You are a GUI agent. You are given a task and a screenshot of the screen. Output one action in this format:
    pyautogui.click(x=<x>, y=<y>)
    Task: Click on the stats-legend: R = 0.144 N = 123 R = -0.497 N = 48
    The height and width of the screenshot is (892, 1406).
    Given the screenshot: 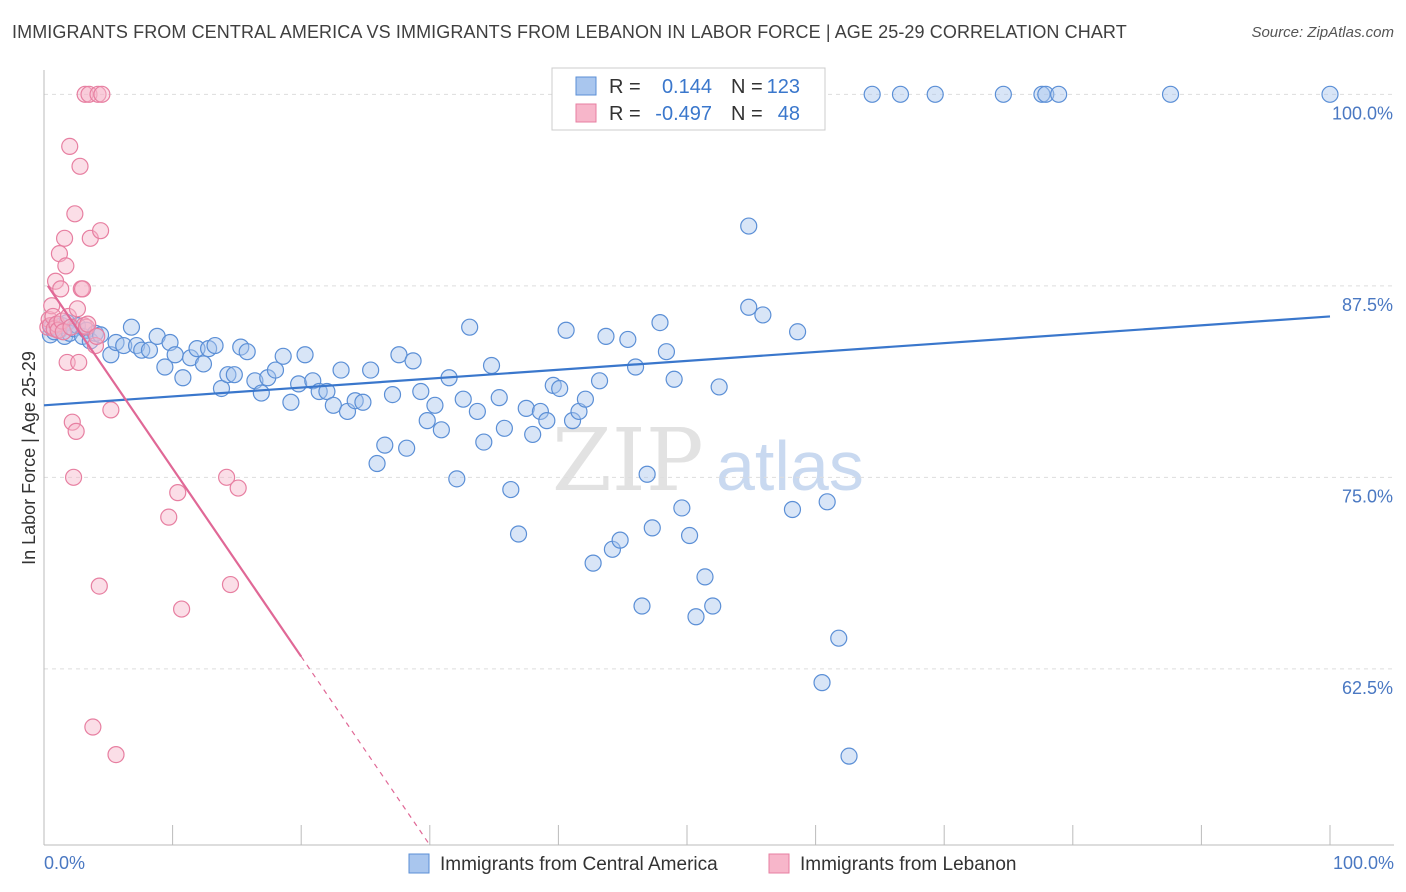 What is the action you would take?
    pyautogui.click(x=688, y=99)
    